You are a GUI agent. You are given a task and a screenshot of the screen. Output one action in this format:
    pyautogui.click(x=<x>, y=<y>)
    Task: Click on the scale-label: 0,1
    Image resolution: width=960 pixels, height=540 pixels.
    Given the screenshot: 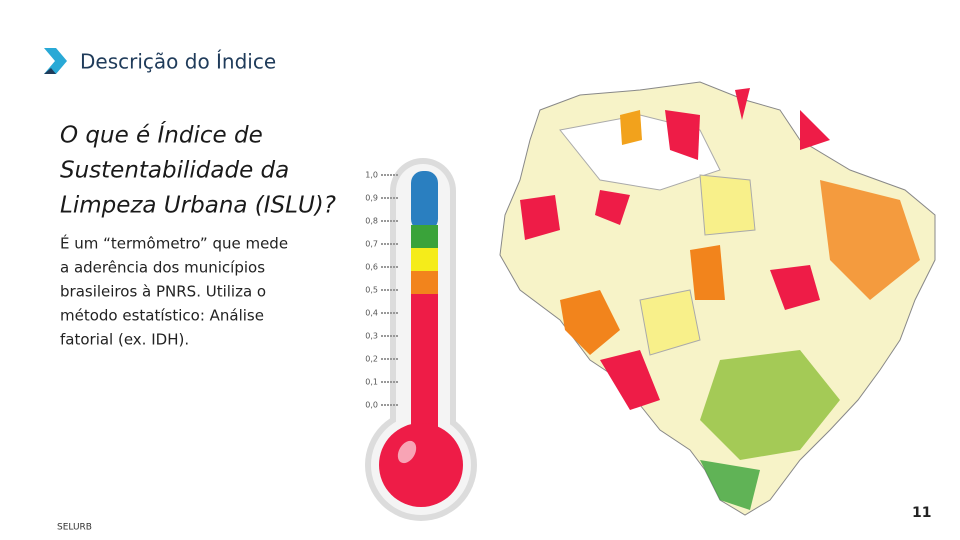 What is the action you would take?
    pyautogui.click(x=371, y=382)
    